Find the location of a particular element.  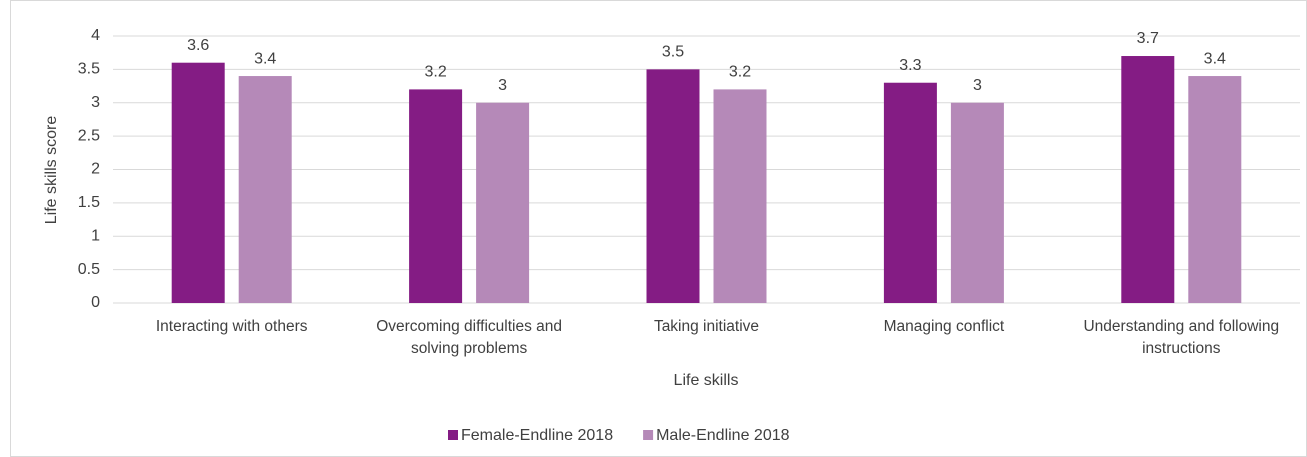

data-label: 3.7 is located at coordinates (1148, 38).